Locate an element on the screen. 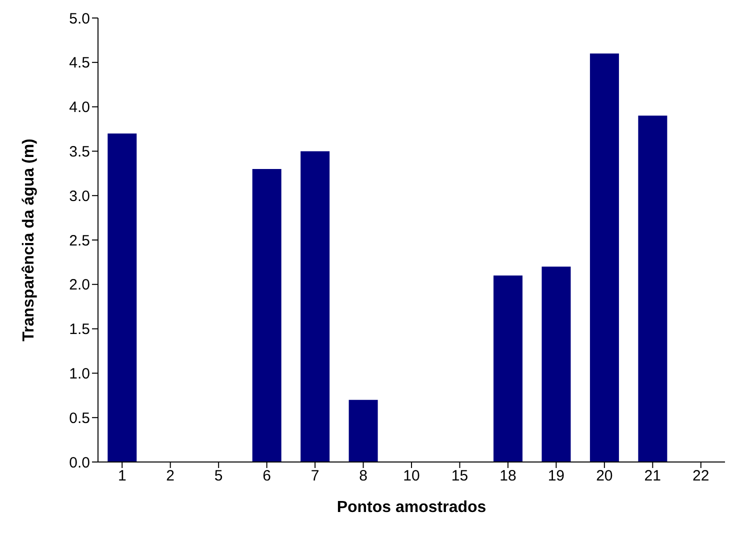 Image resolution: width=753 pixels, height=550 pixels. x-tick-label: 22 is located at coordinates (701, 476).